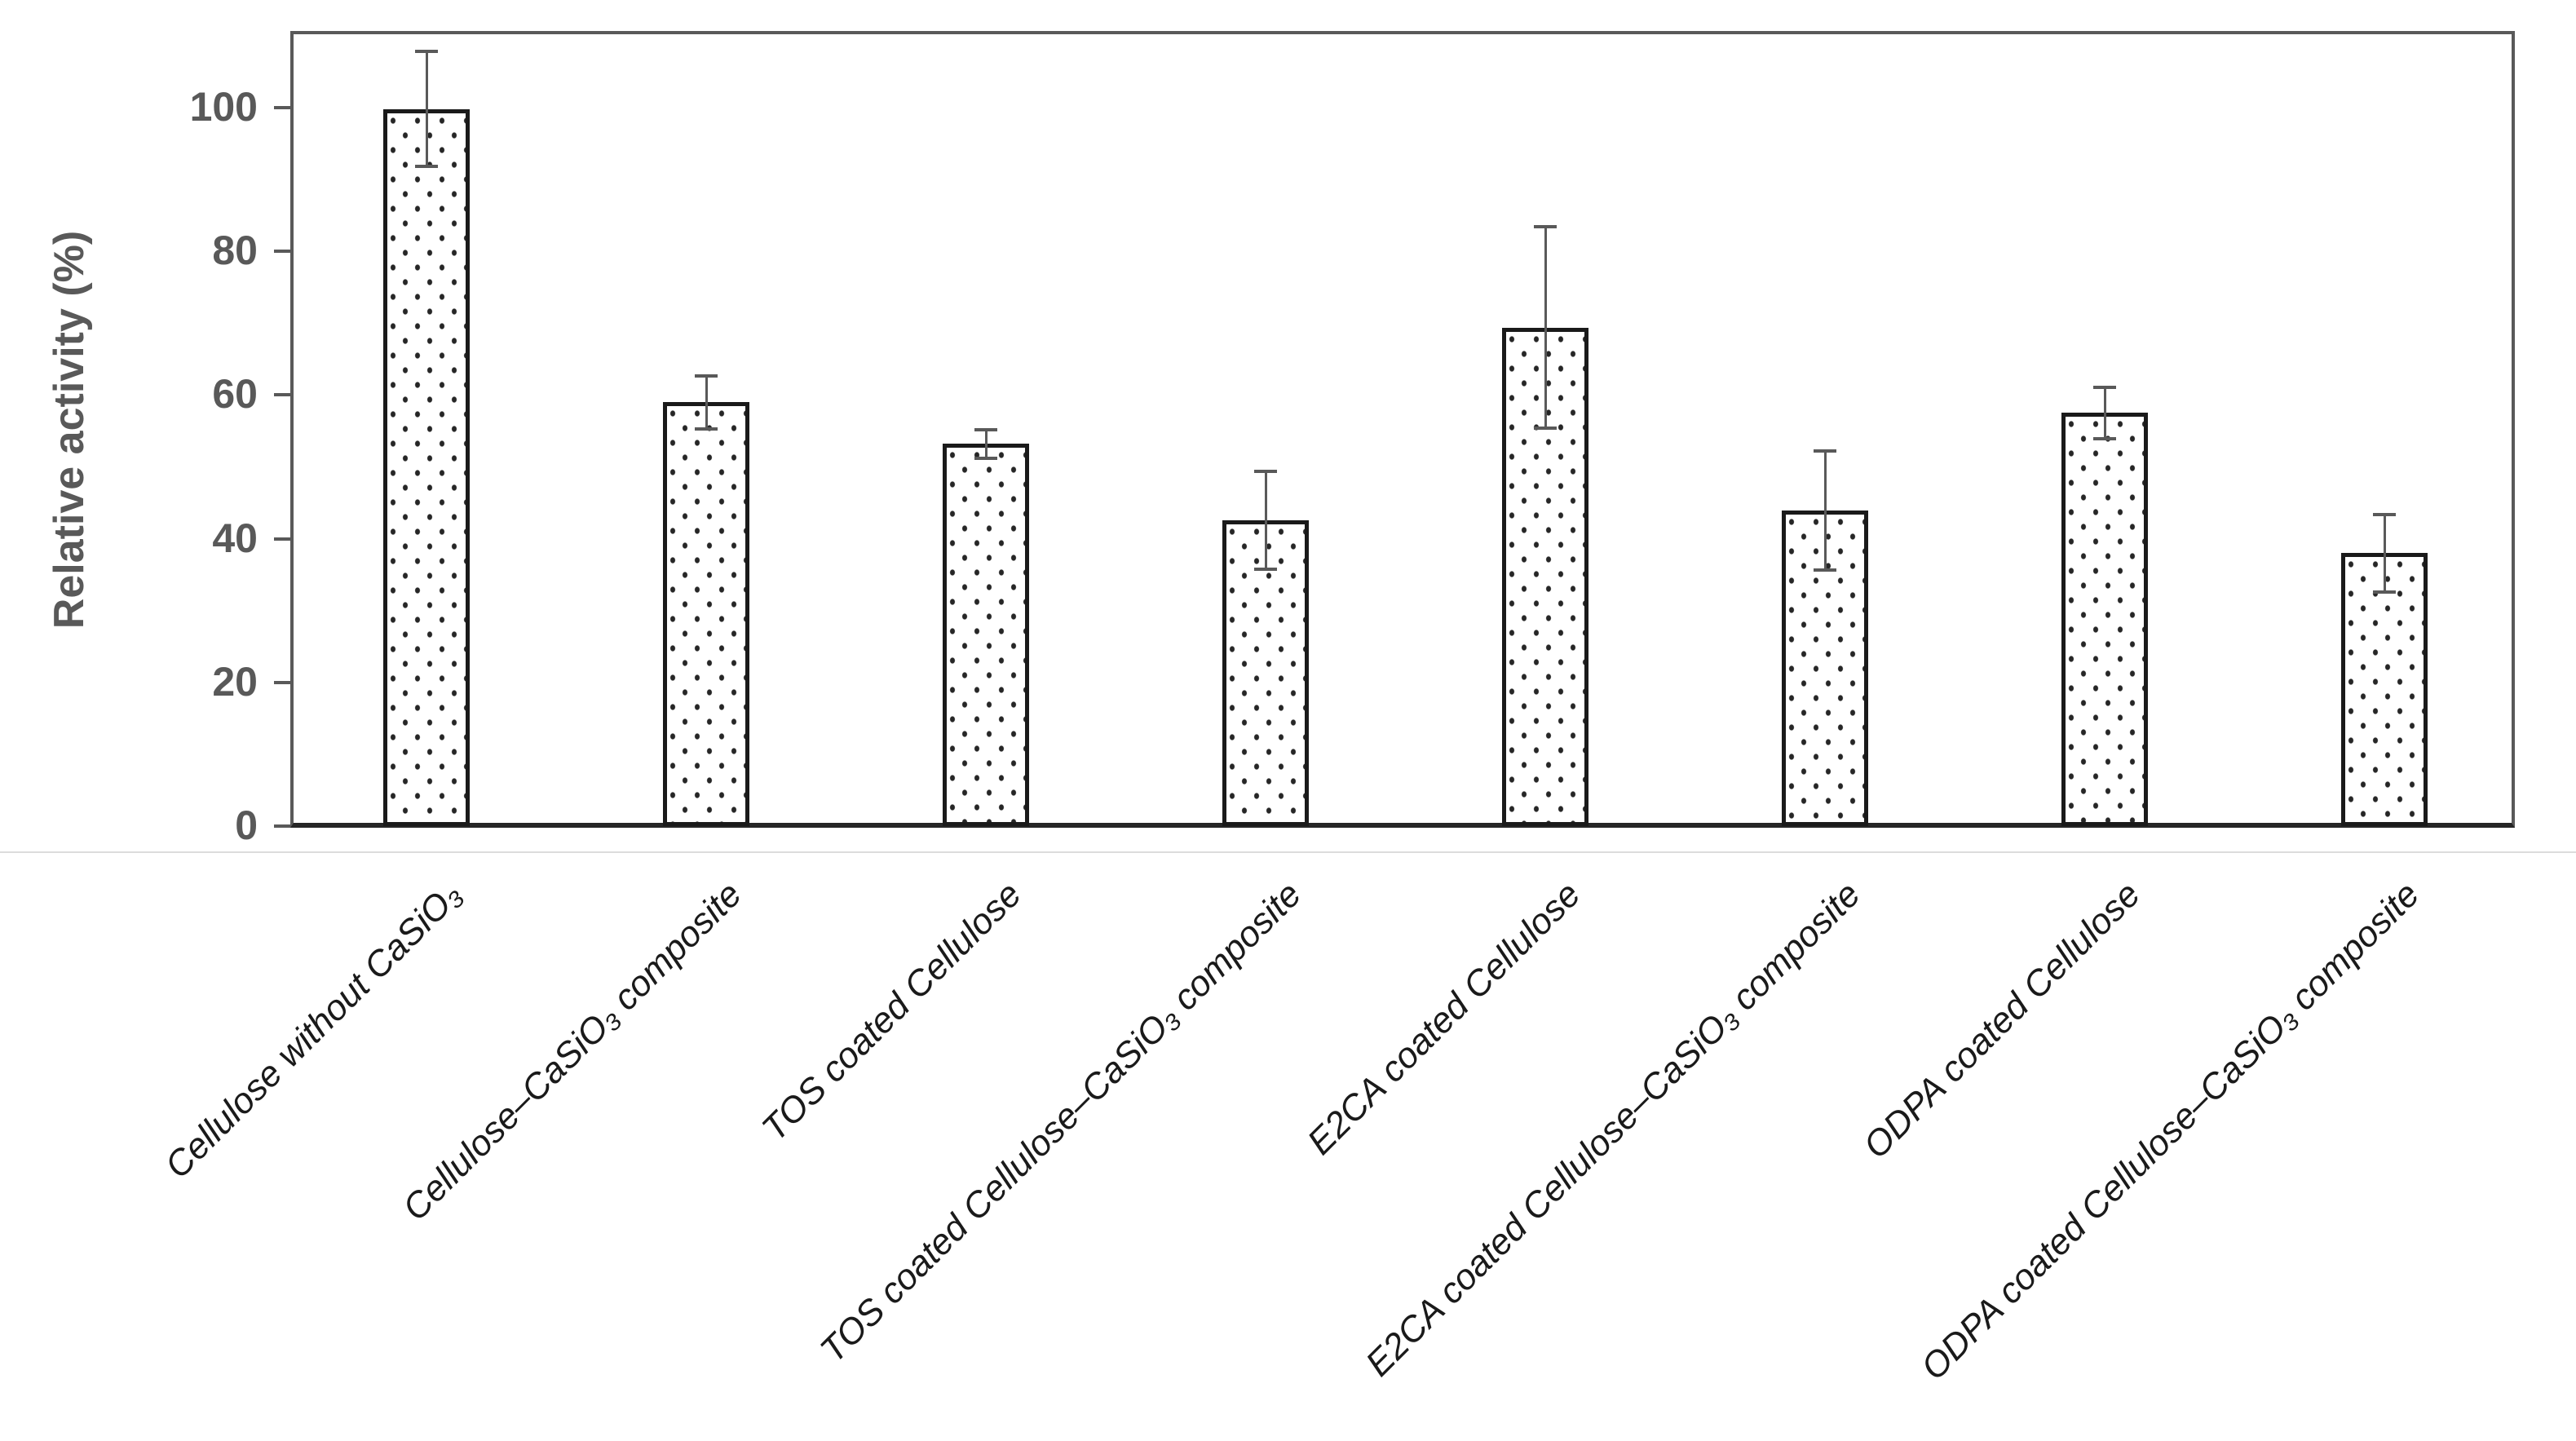 The width and height of the screenshot is (2576, 1441). I want to click on x-category-label: TOS coated Cellulose, so click(891, 1011).